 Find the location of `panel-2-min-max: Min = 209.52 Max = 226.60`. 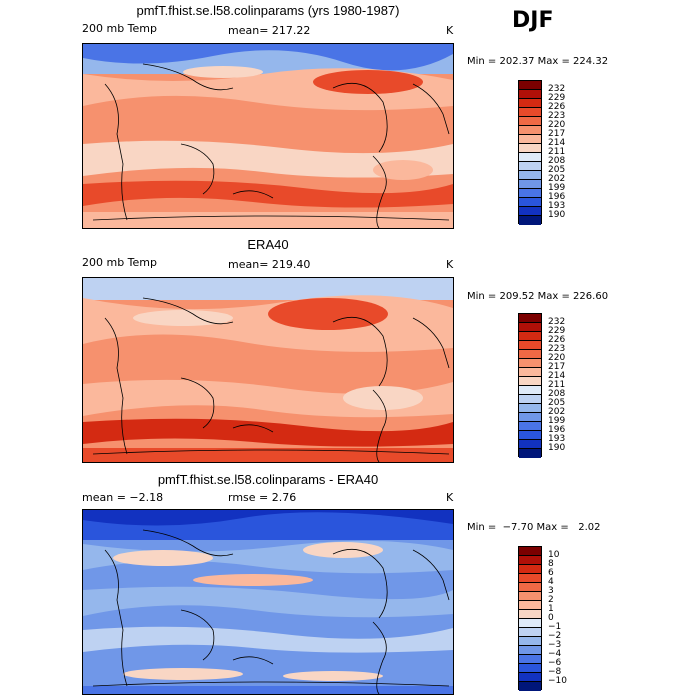

panel-2-min-max: Min = 209.52 Max = 226.60 is located at coordinates (538, 296).